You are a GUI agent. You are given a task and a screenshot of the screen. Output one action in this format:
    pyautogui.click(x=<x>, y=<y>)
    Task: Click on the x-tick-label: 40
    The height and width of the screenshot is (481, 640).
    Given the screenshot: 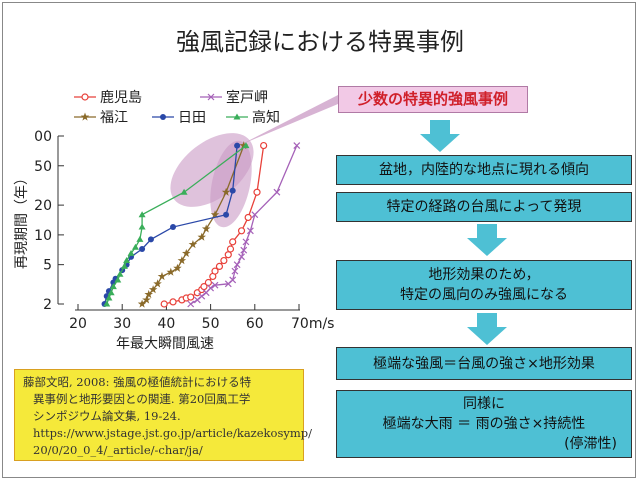 What is the action you would take?
    pyautogui.click(x=166, y=324)
    